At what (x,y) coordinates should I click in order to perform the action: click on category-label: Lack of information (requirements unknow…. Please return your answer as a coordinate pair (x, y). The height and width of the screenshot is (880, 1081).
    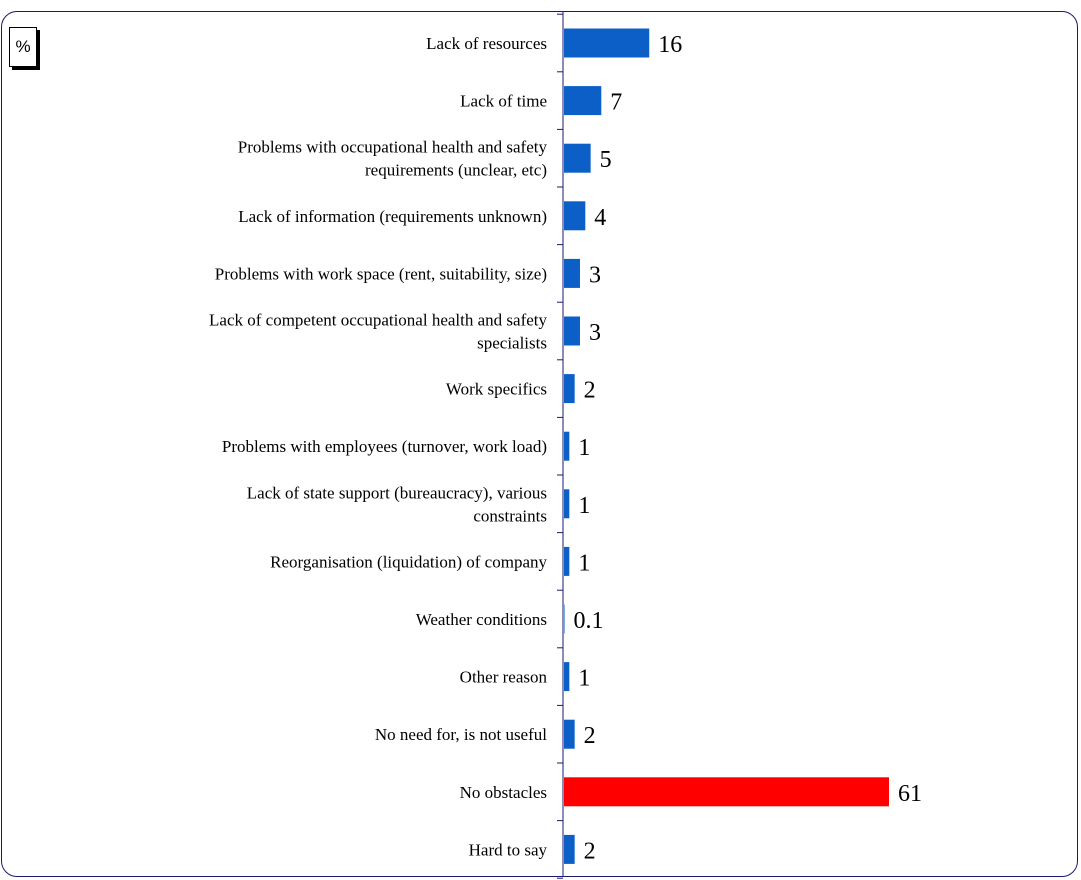
    Looking at the image, I should click on (392, 216).